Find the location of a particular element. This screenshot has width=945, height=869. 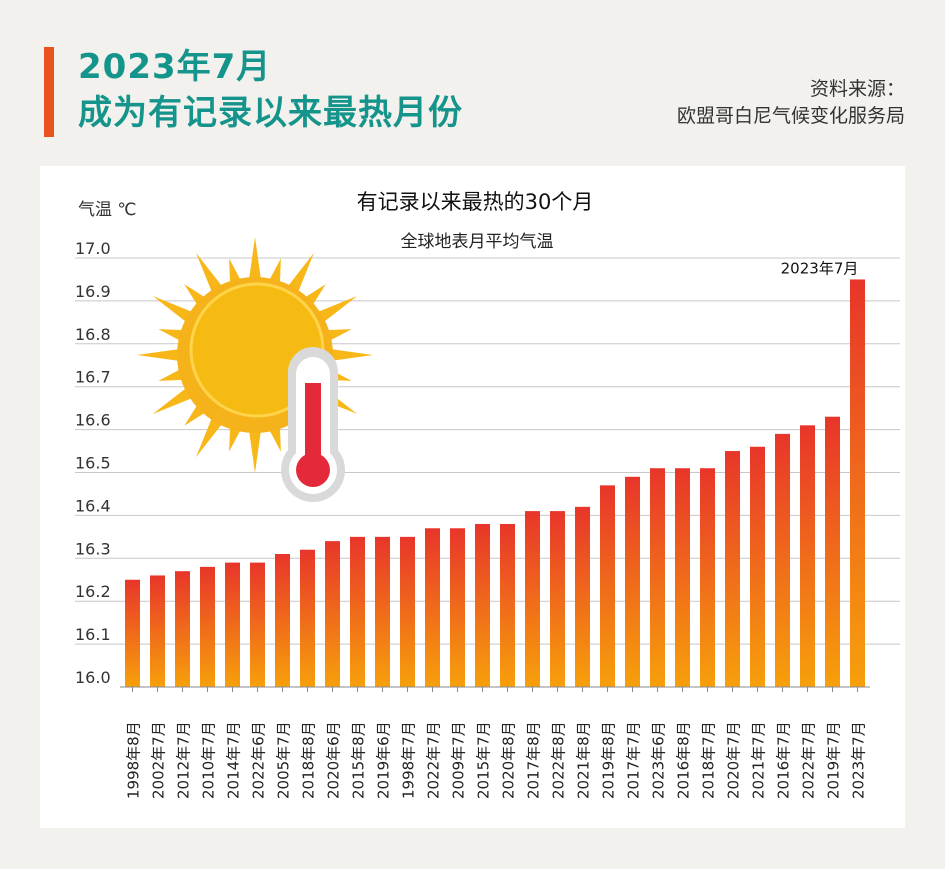

y-tick-label: 16.7 is located at coordinates (93, 377).